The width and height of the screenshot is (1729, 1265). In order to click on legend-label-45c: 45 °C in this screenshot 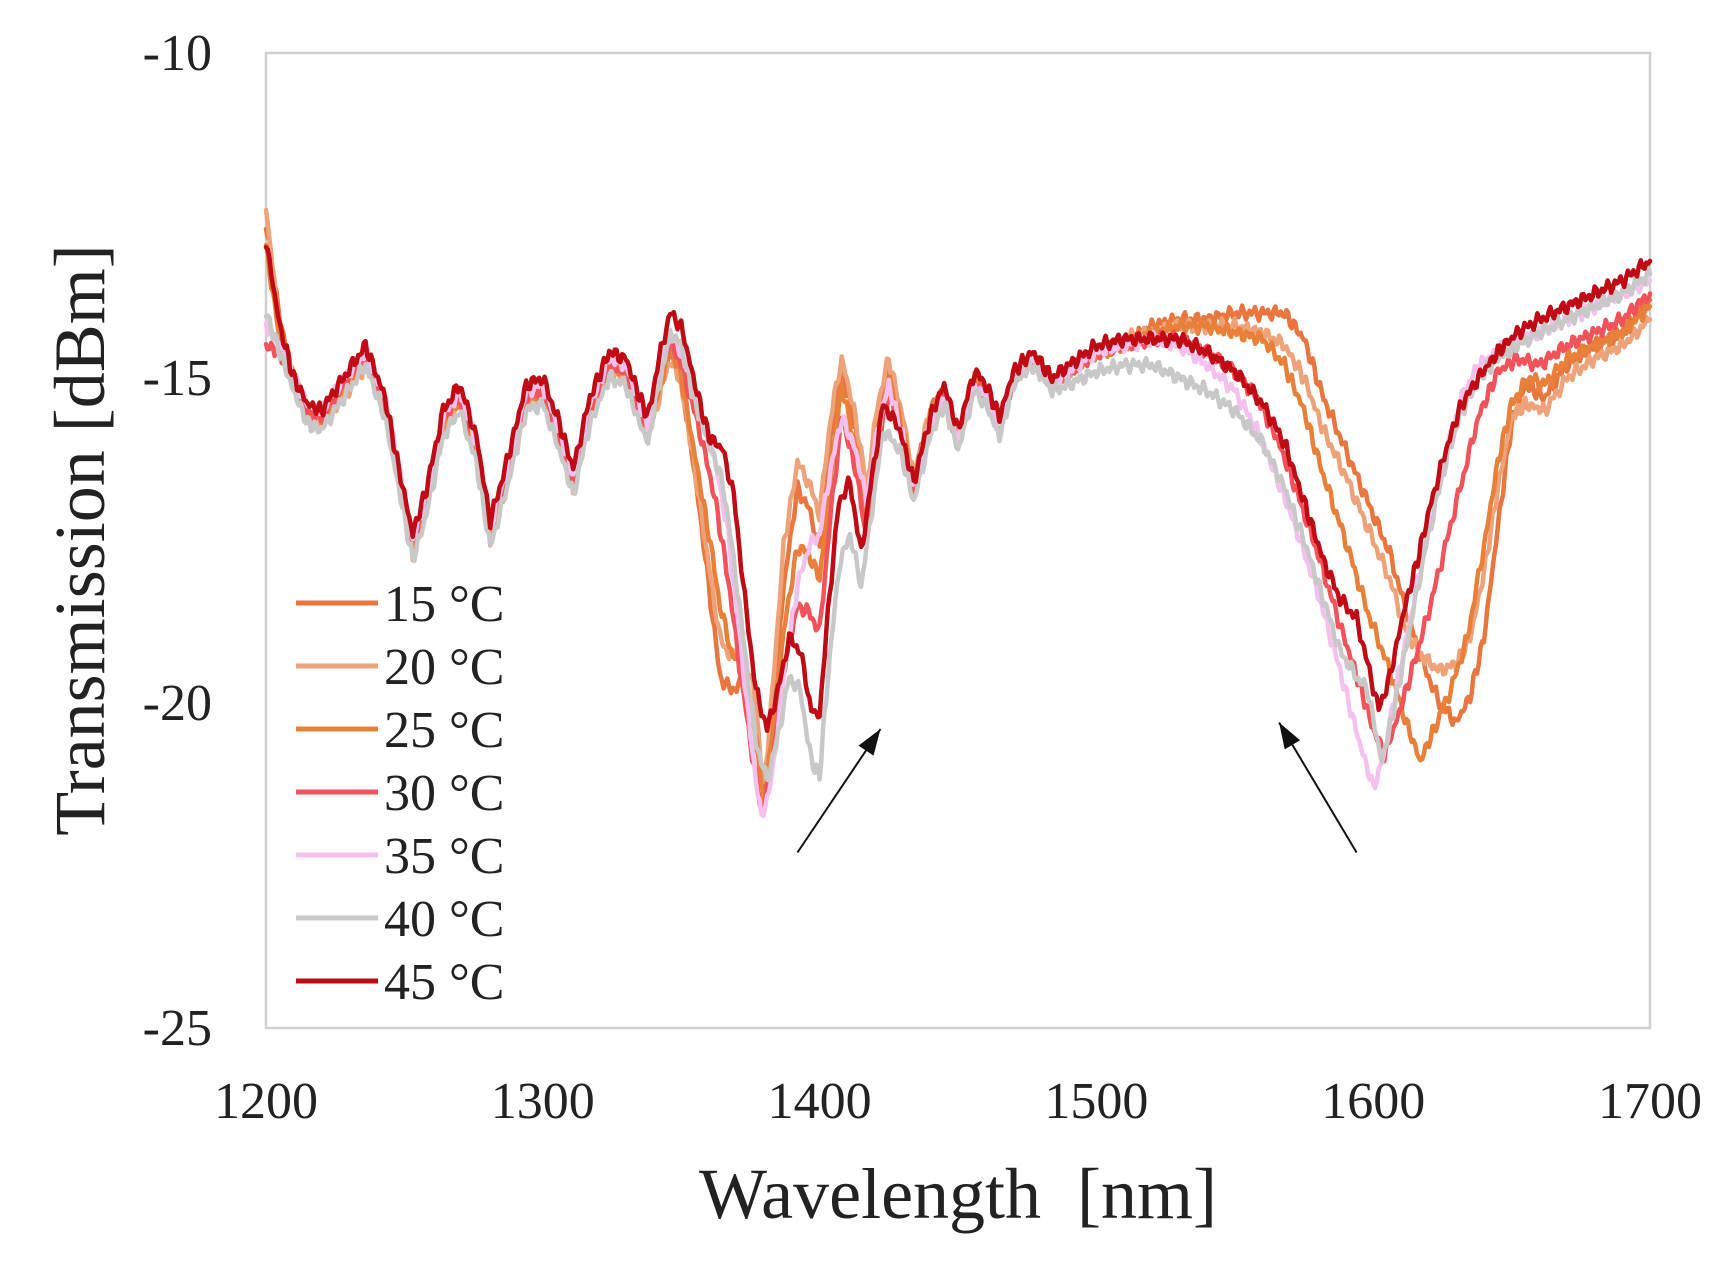, I will do `click(444, 982)`.